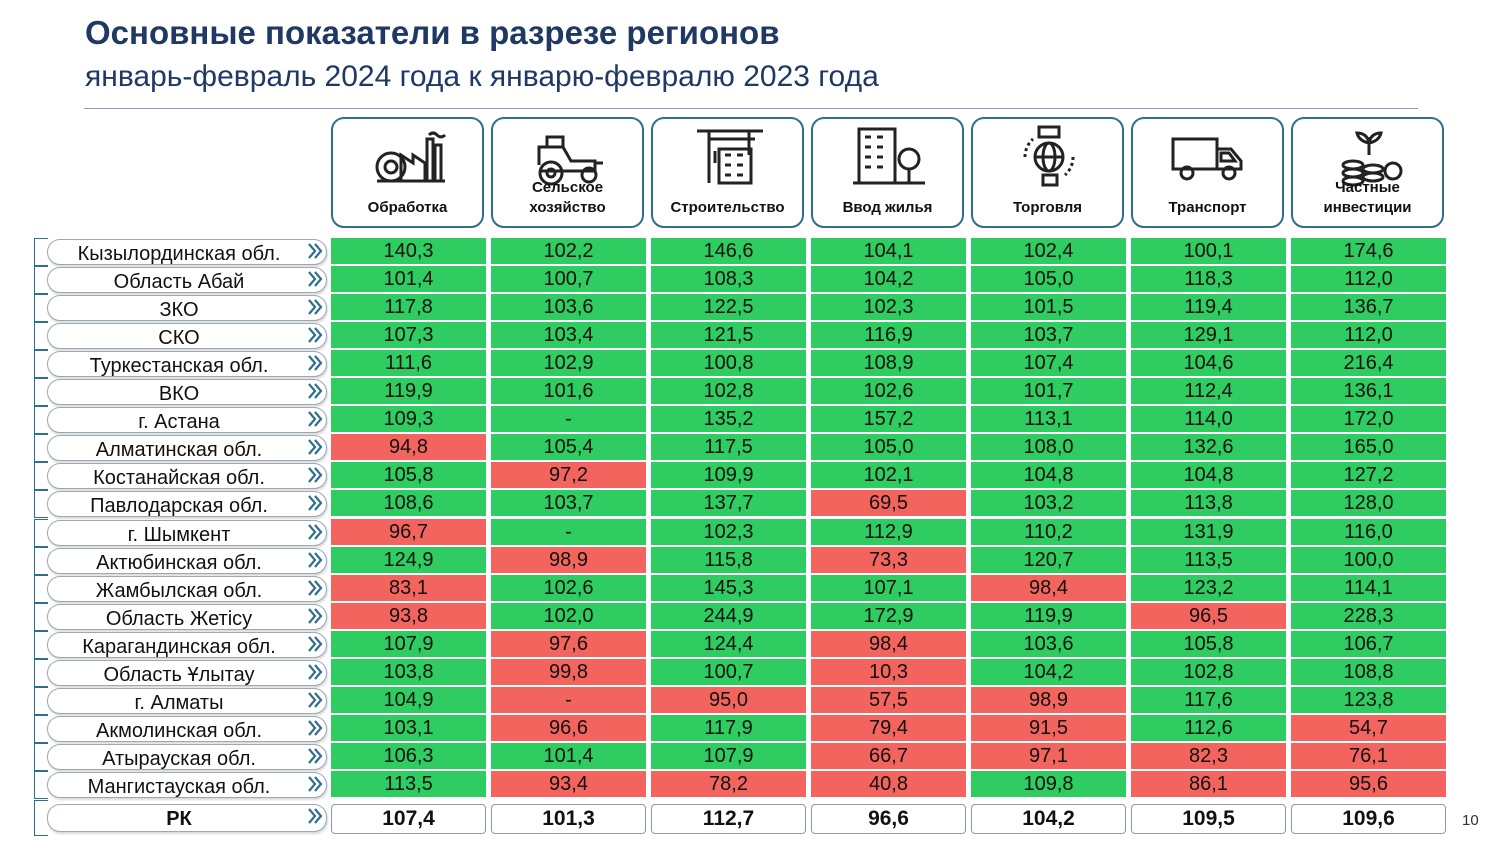  I want to click on value-cell: 104,1, so click(888, 251).